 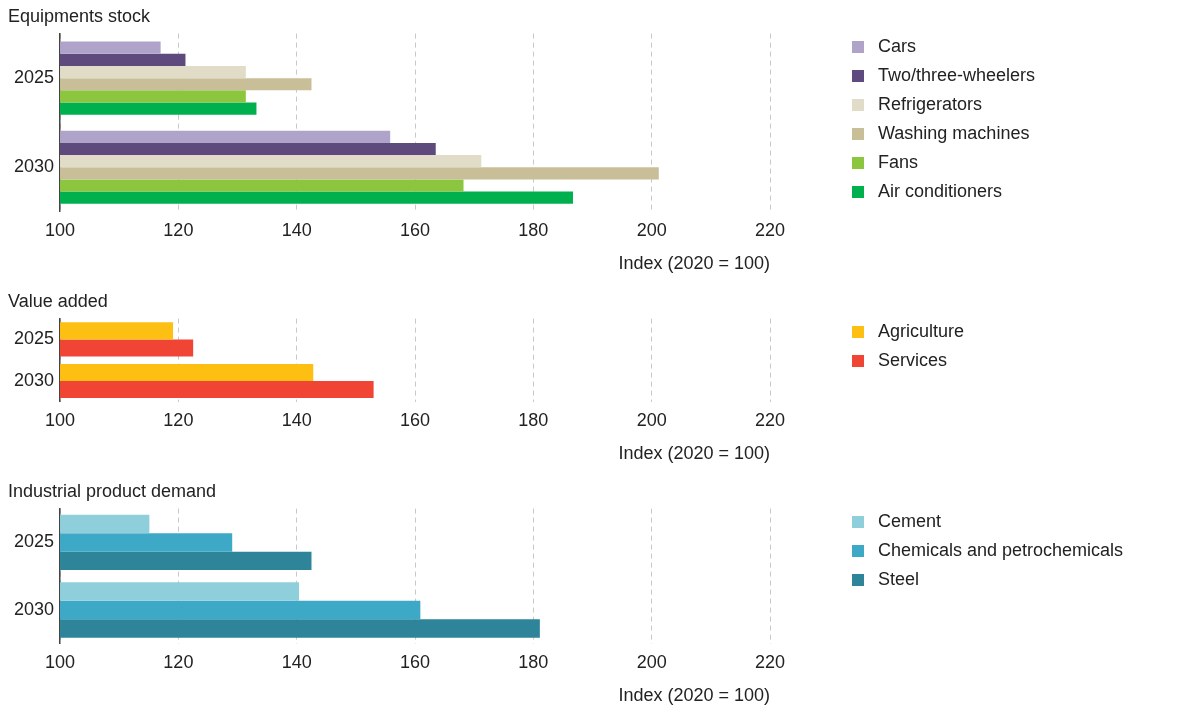 What do you see at coordinates (80, 15) in the screenshot?
I see `chart-title: Equipments stock` at bounding box center [80, 15].